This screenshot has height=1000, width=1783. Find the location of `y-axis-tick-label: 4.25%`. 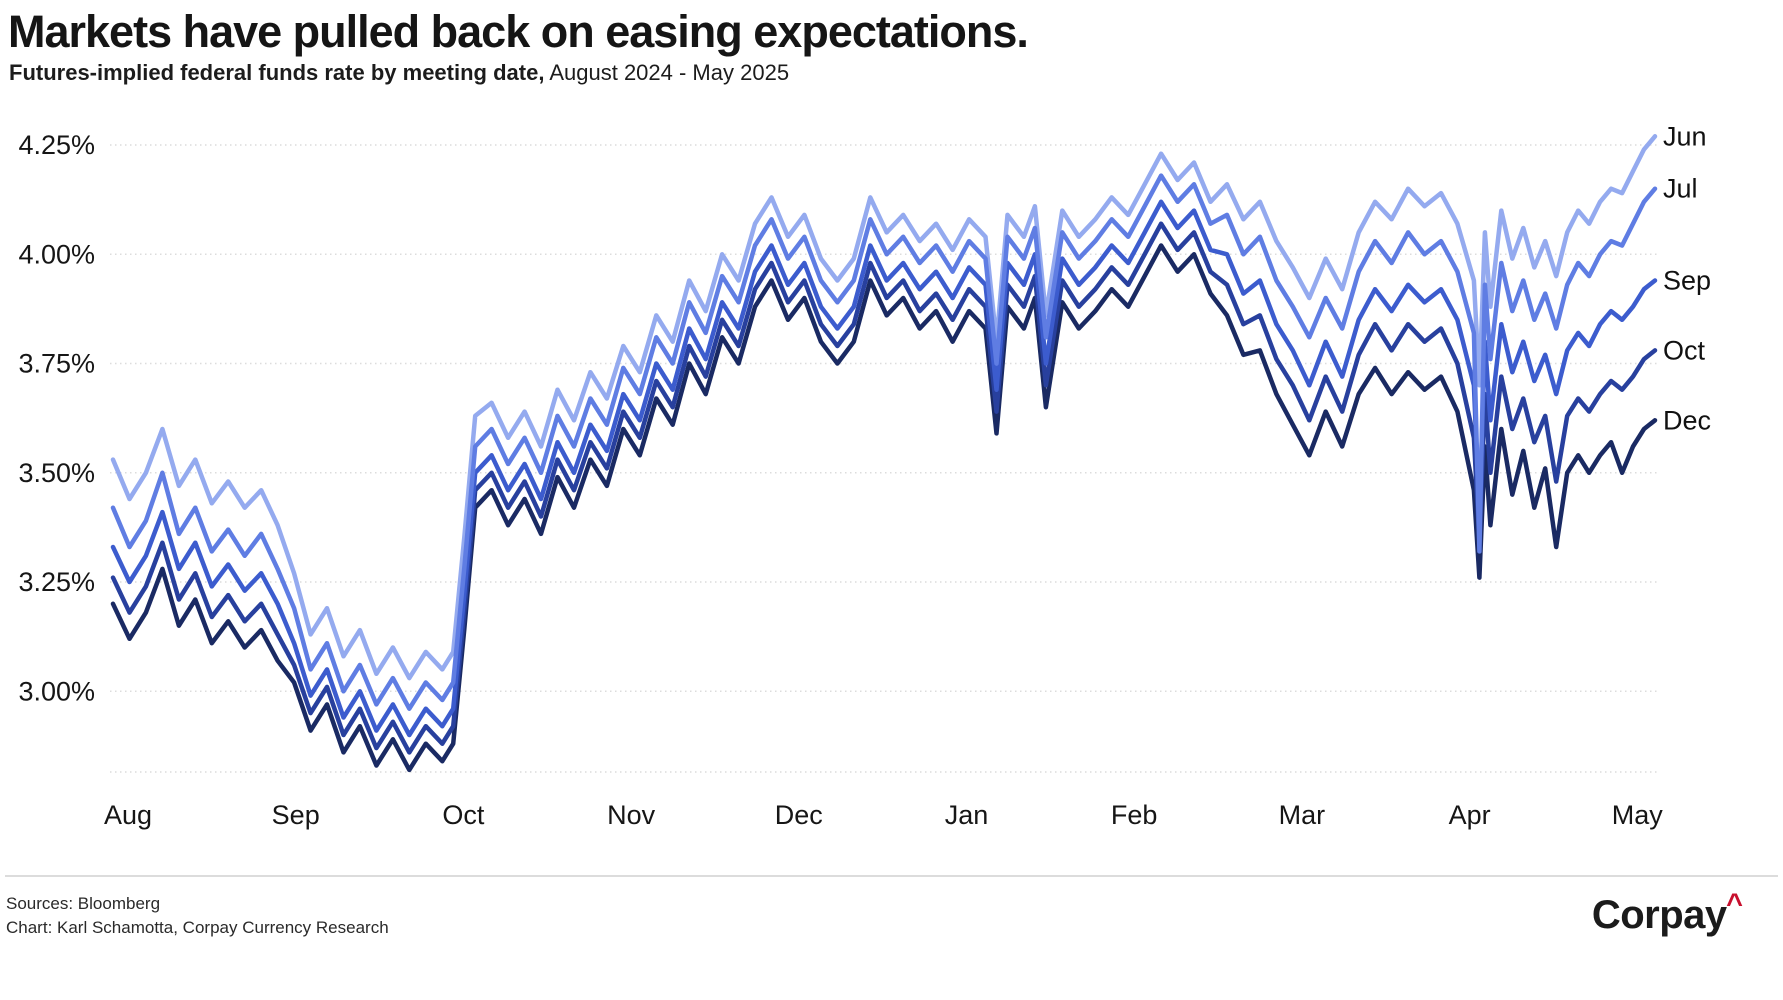

y-axis-tick-label: 4.25% is located at coordinates (56, 145).